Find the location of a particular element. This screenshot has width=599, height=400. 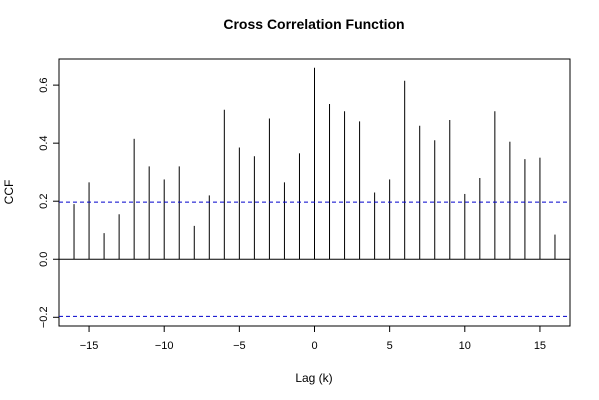

chart-title: Cross Correlation Function is located at coordinates (313, 24).